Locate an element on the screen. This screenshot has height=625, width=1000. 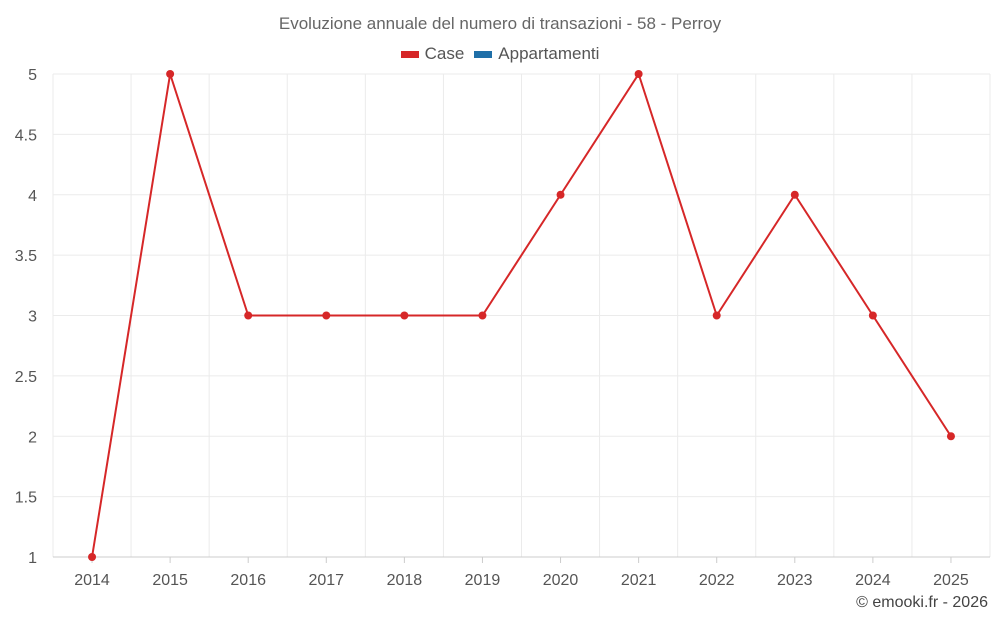
y-tick-label: 2 is located at coordinates (32, 437).